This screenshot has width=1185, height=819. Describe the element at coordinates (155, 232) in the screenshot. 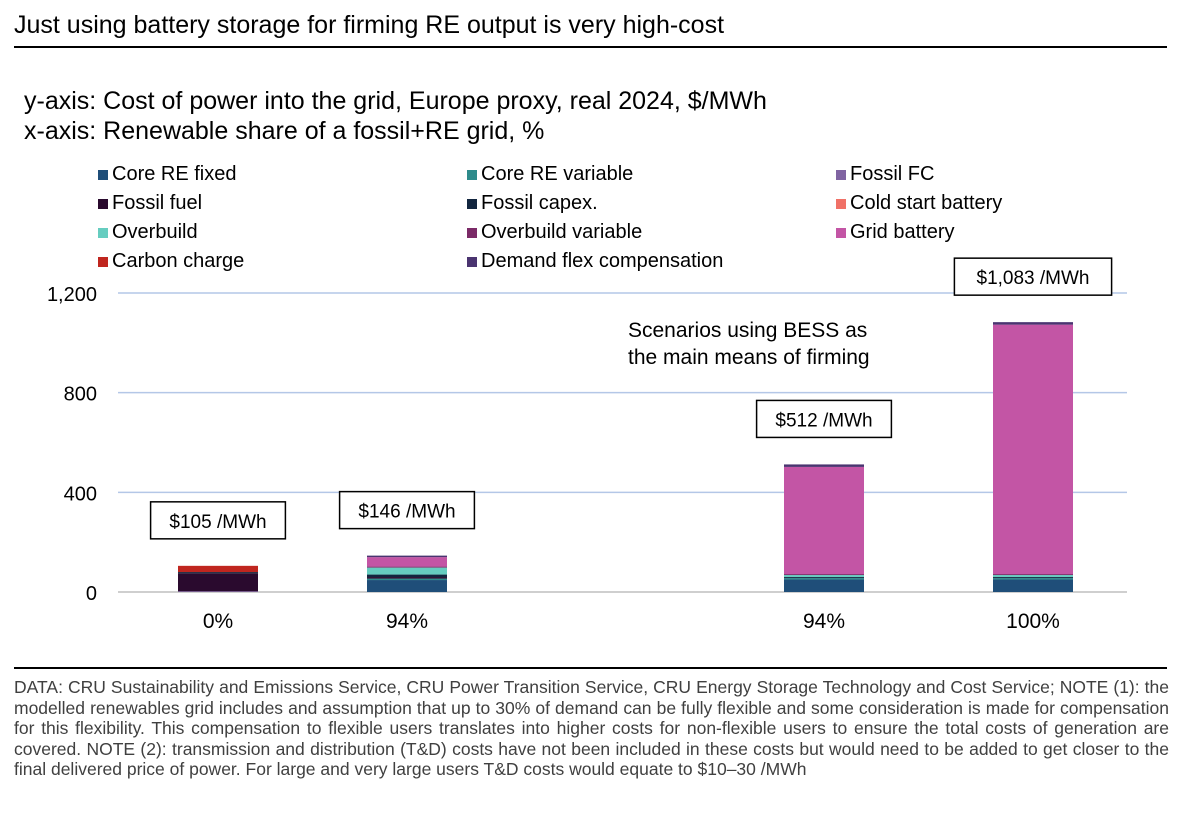

I see `legend-label: Overbuild` at that location.